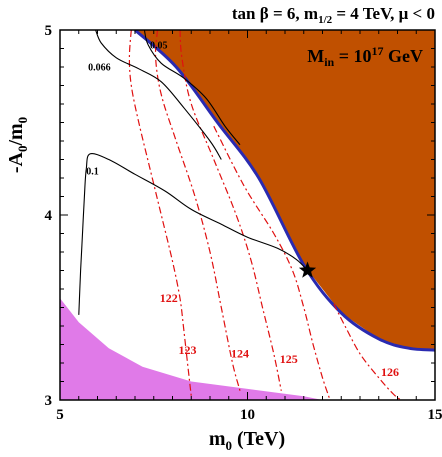 This screenshot has height=457, width=442. Describe the element at coordinates (169, 298) in the screenshot. I see `higgs-label-122: 122` at that location.